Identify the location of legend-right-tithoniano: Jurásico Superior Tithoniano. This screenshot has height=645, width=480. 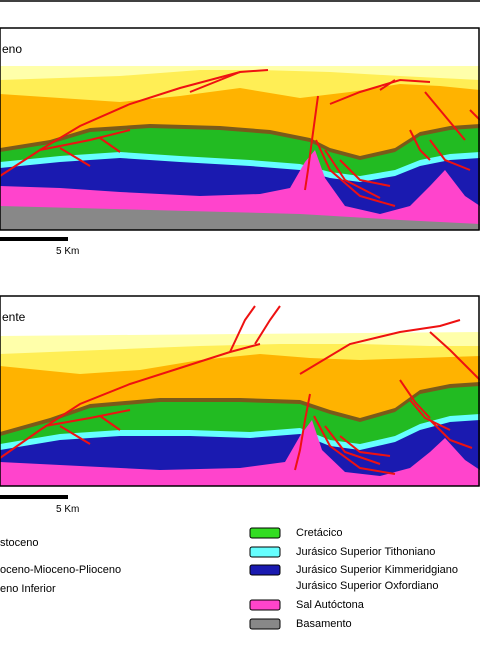
(366, 552).